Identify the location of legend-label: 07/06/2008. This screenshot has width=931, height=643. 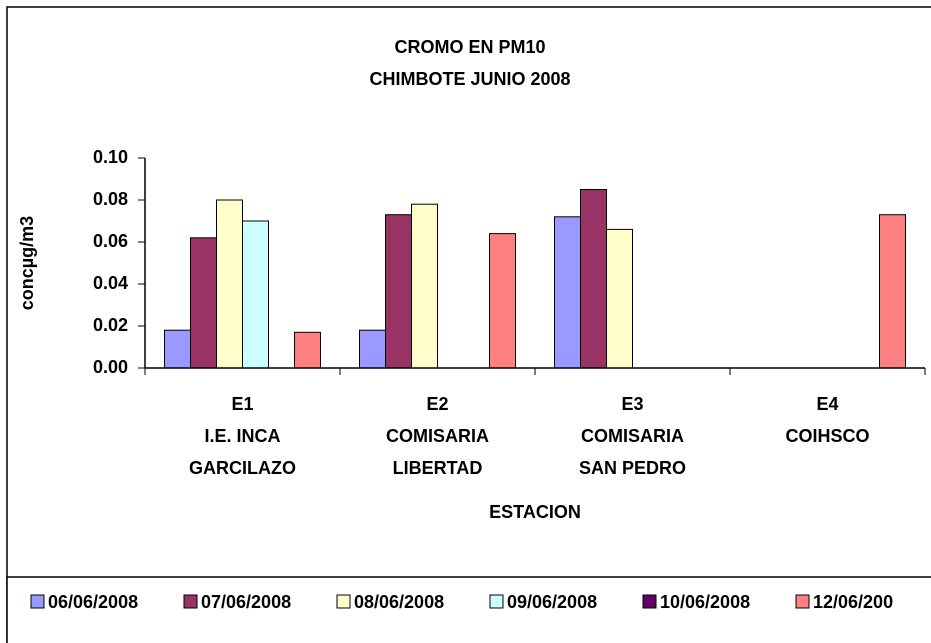
(246, 602).